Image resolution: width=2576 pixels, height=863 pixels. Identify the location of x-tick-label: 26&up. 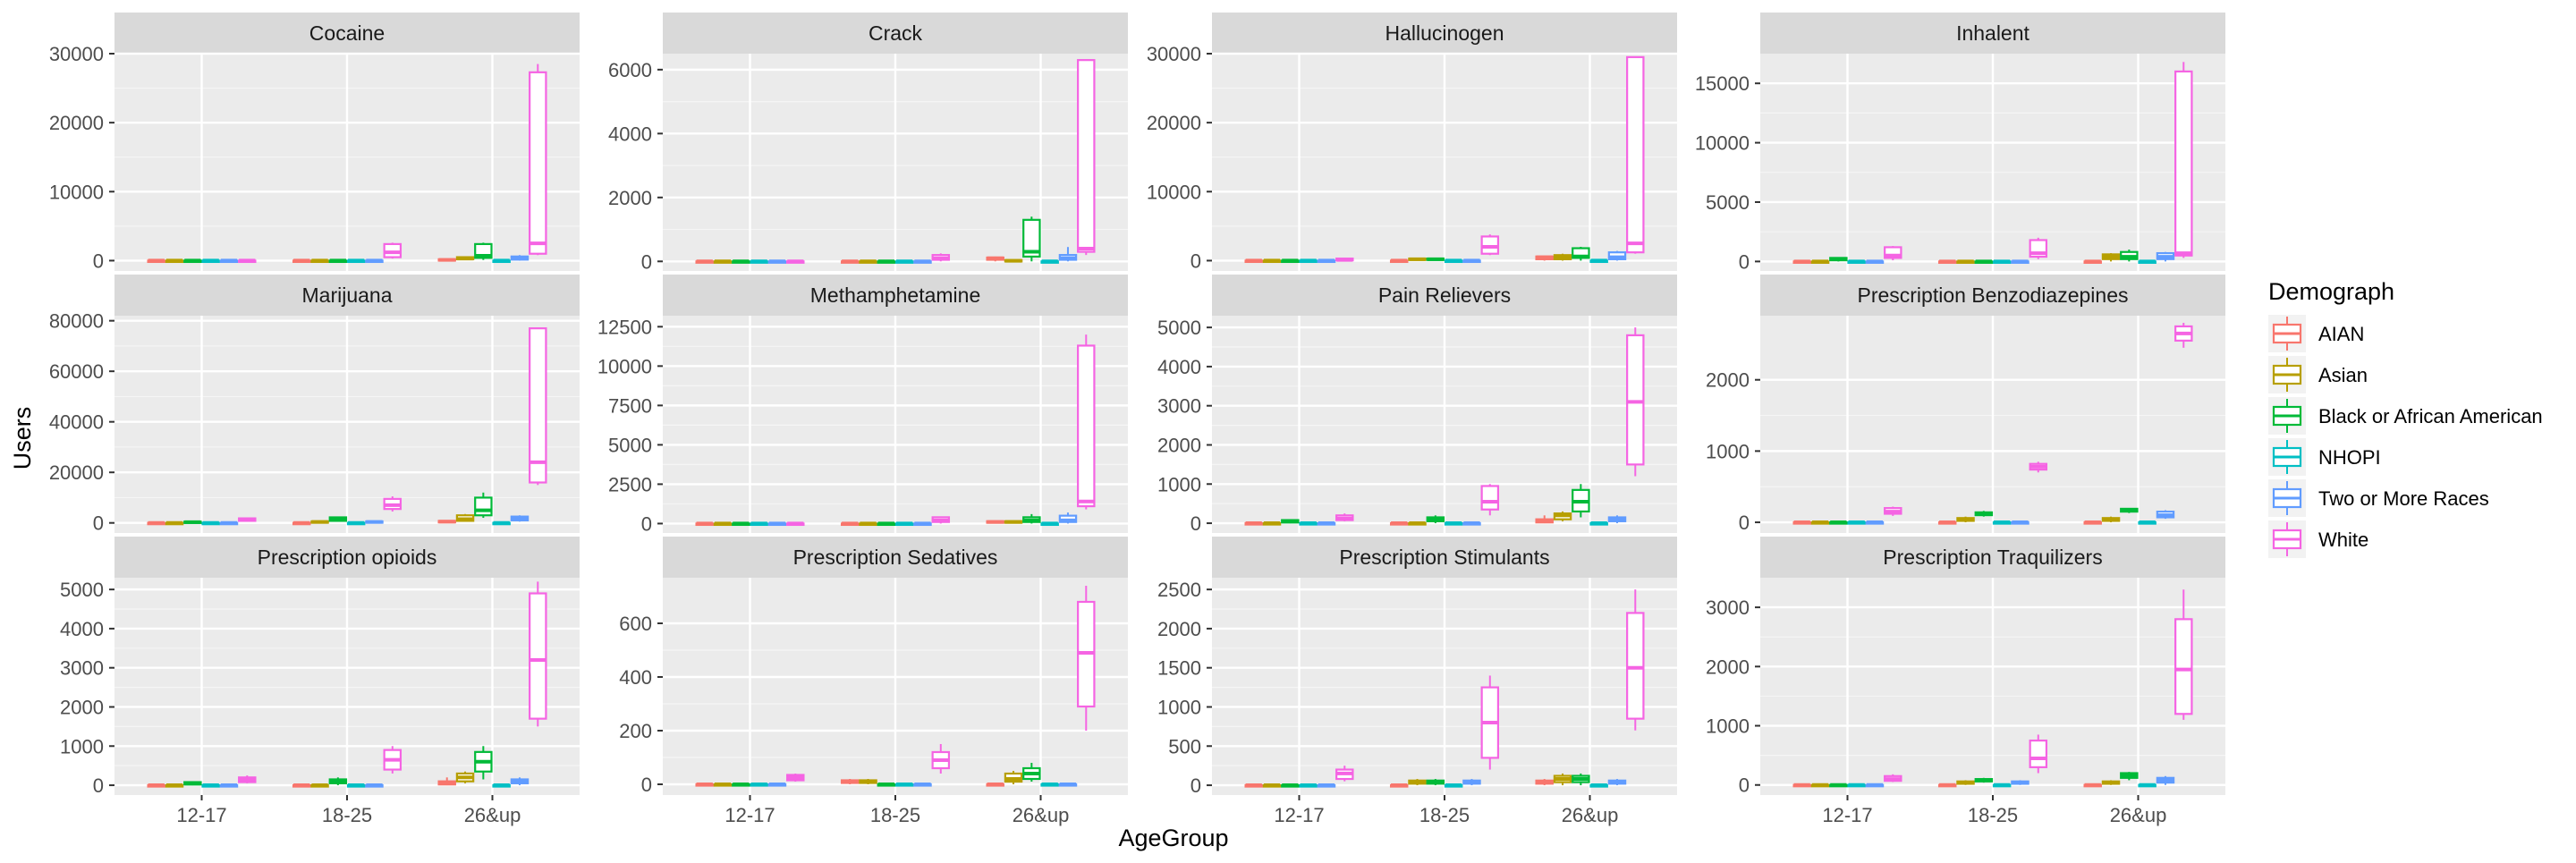
(2138, 815).